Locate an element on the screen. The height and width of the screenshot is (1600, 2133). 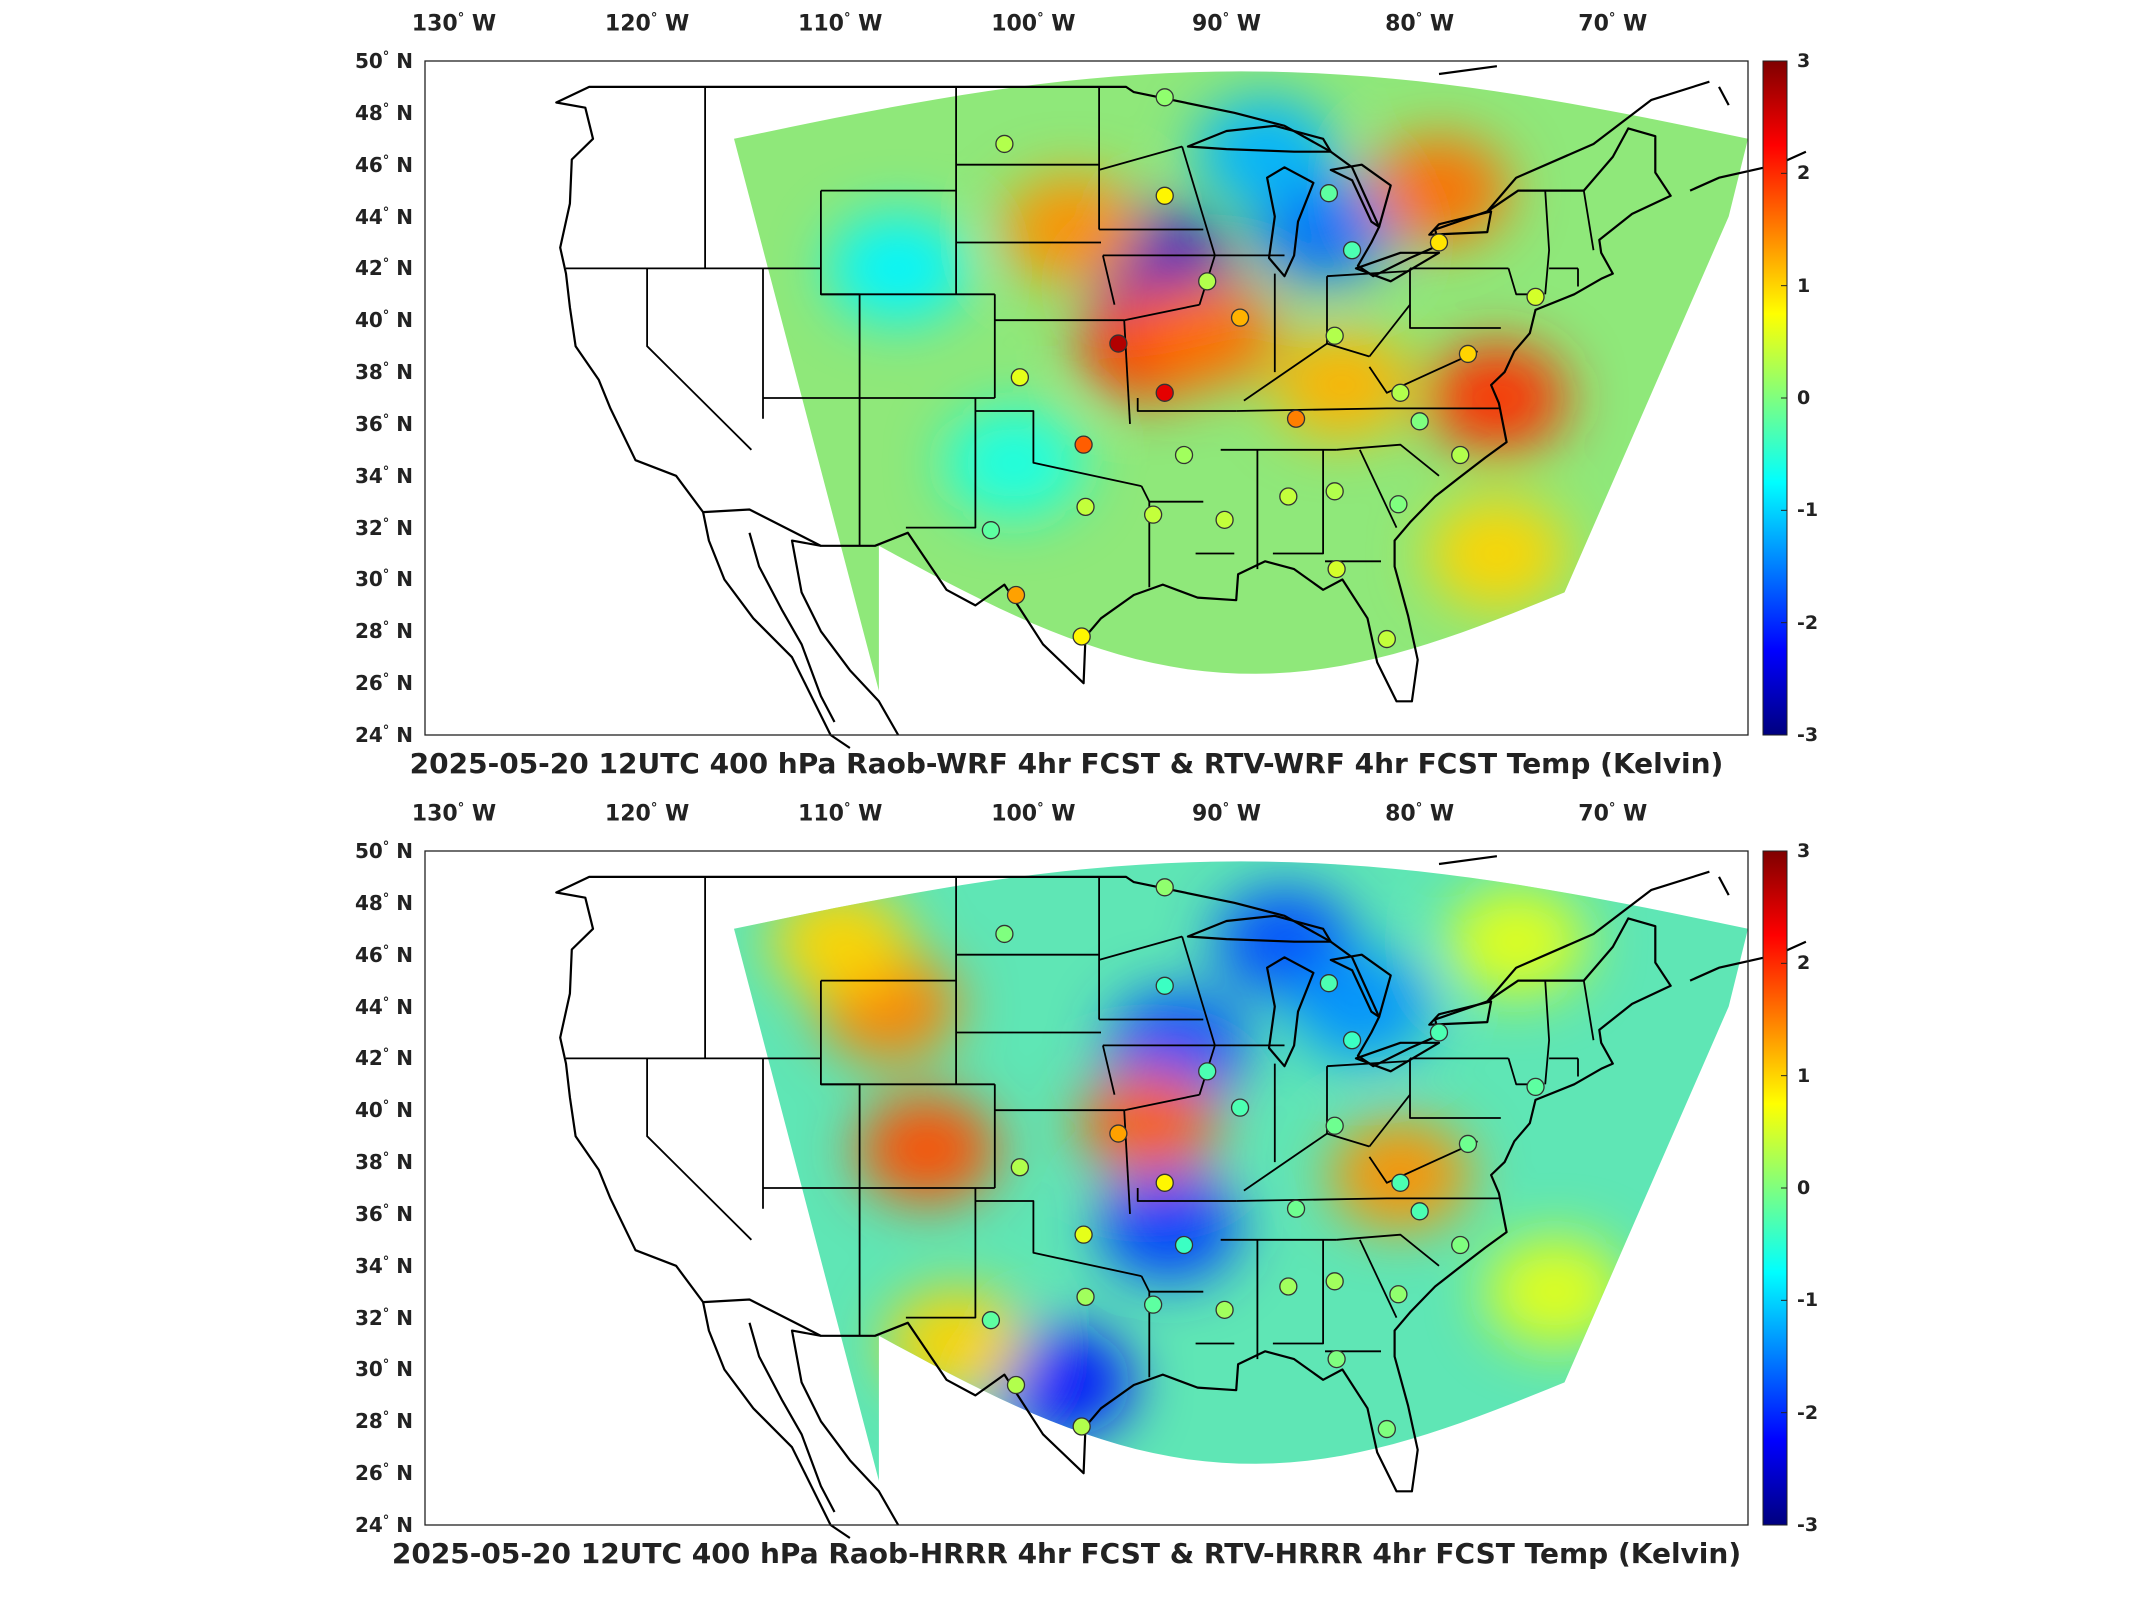
longitude-label: 130° W is located at coordinates (454, 814).